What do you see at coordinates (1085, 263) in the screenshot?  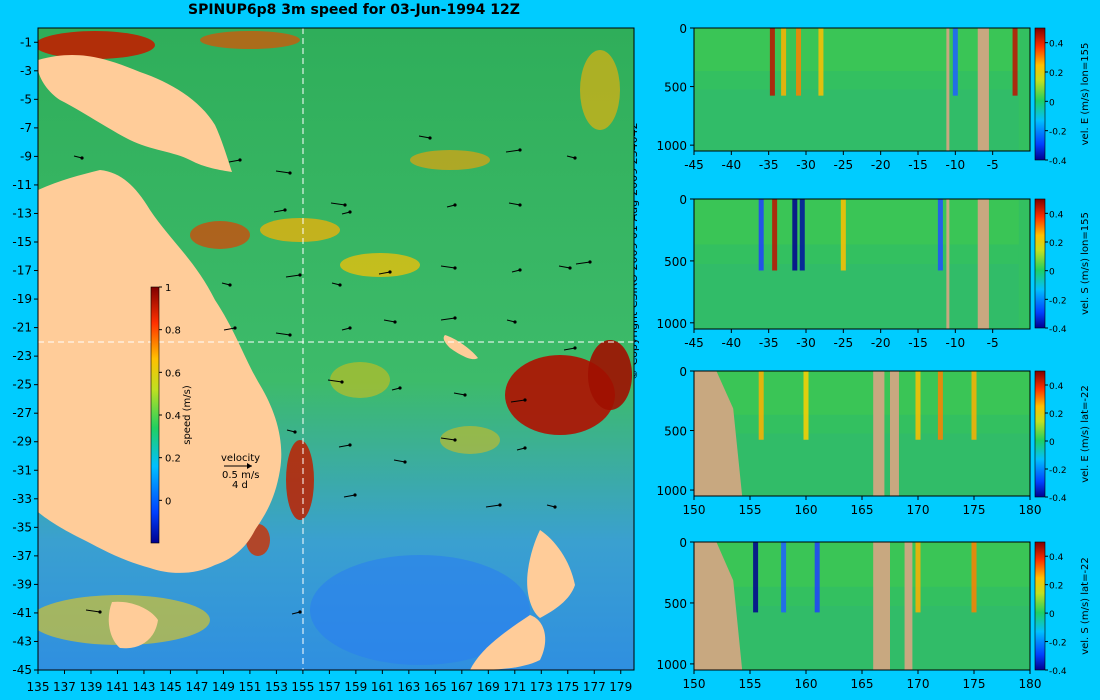 I see `section-colorbar-label: vel. S (m/s) lon=155` at bounding box center [1085, 263].